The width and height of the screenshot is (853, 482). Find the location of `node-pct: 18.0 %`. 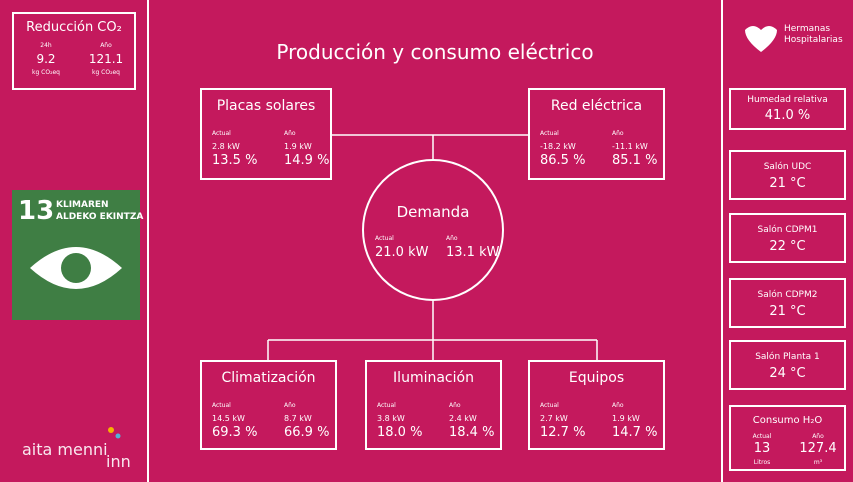

node-pct: 18.0 % is located at coordinates (400, 432).